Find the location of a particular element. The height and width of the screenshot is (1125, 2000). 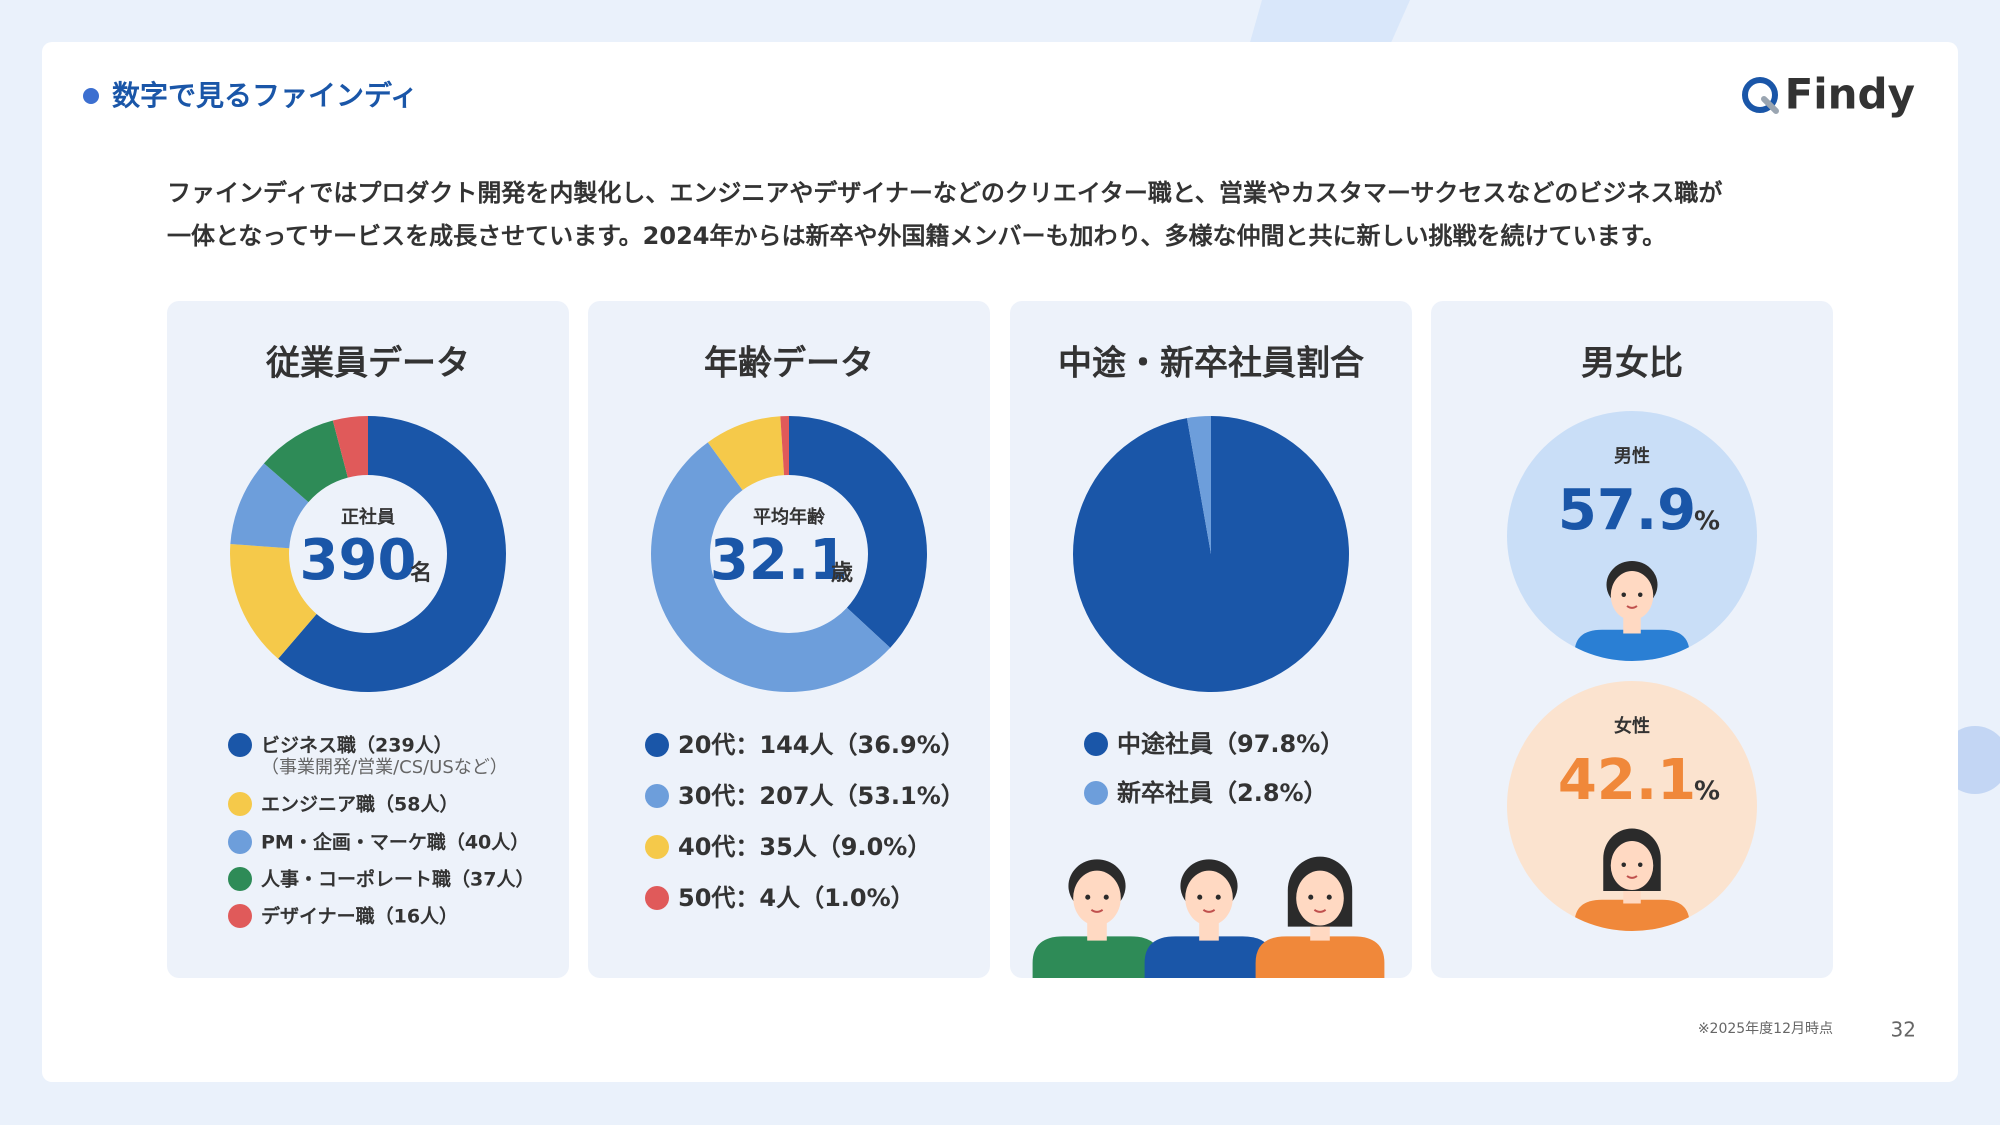

center-value: 32.1 is located at coordinates (779, 560).